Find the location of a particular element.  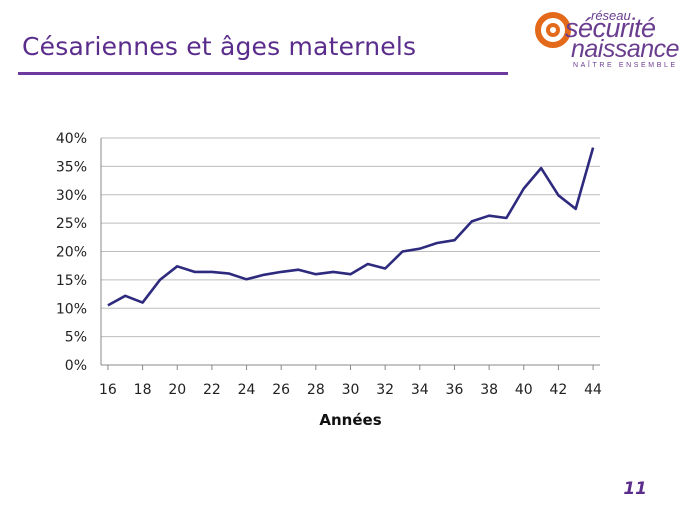

logo-word-reseau: réseau is located at coordinates (611, 15).